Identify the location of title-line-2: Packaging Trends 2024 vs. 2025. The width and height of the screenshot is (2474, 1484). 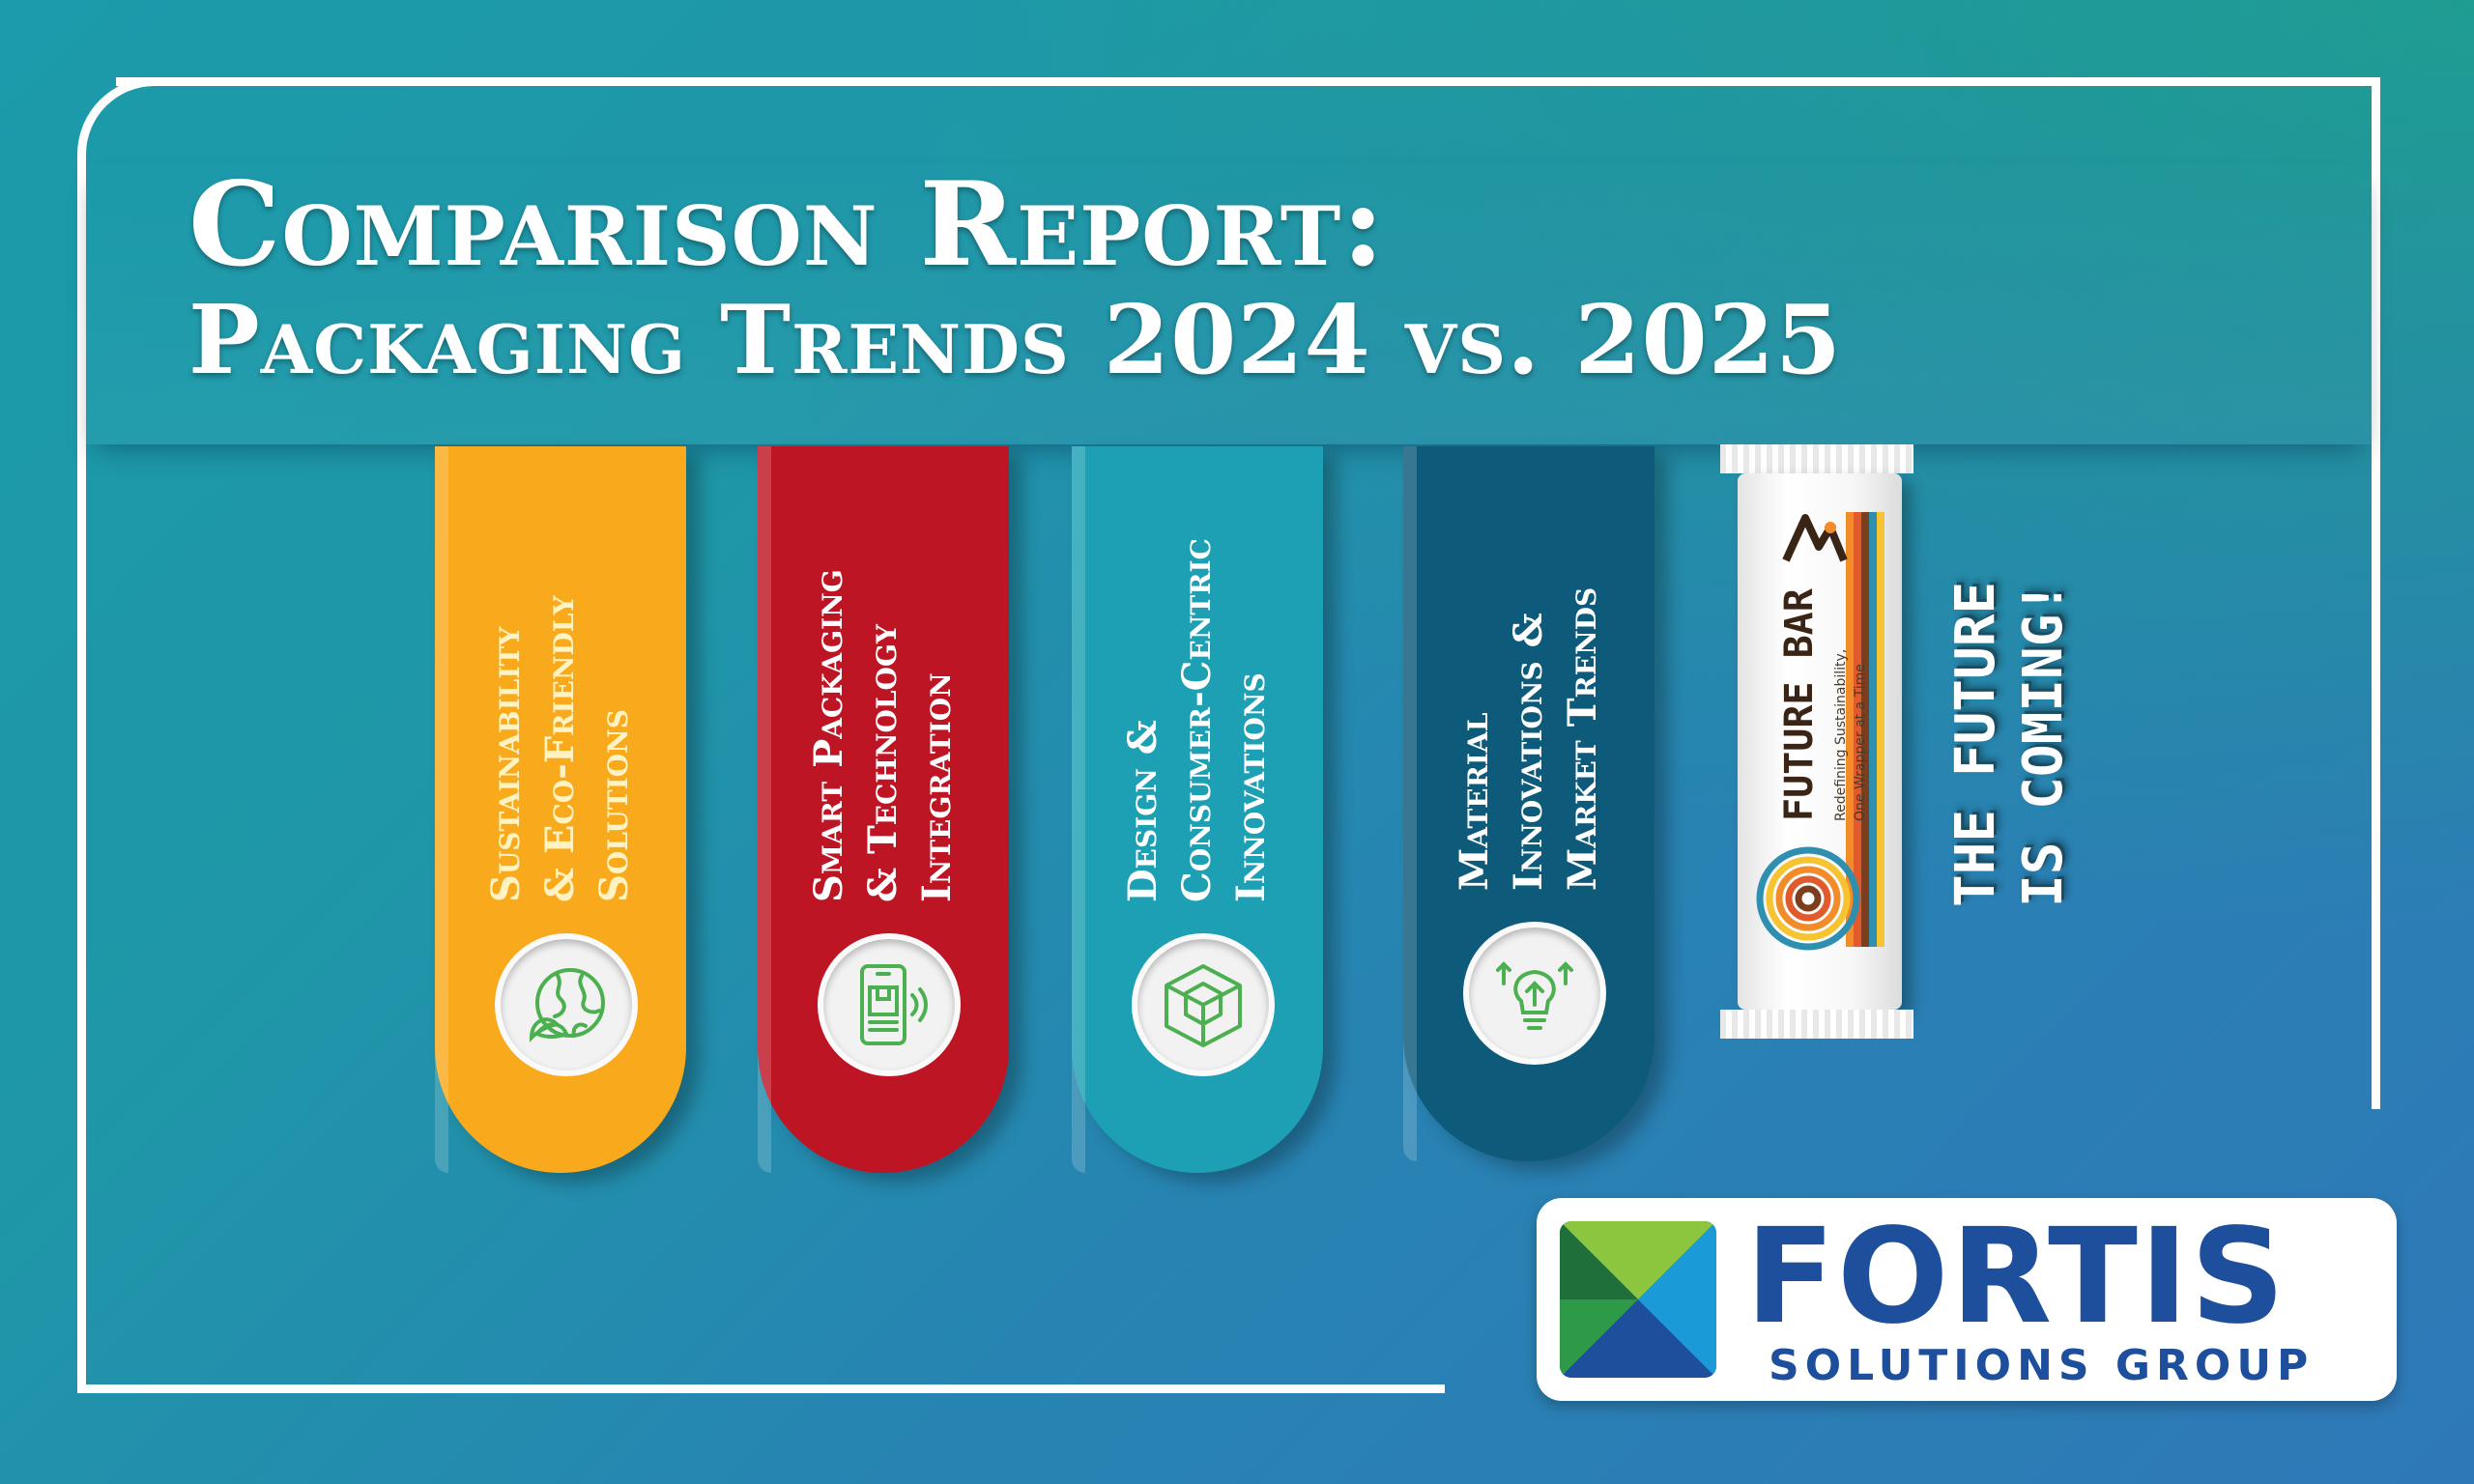
(1015, 341).